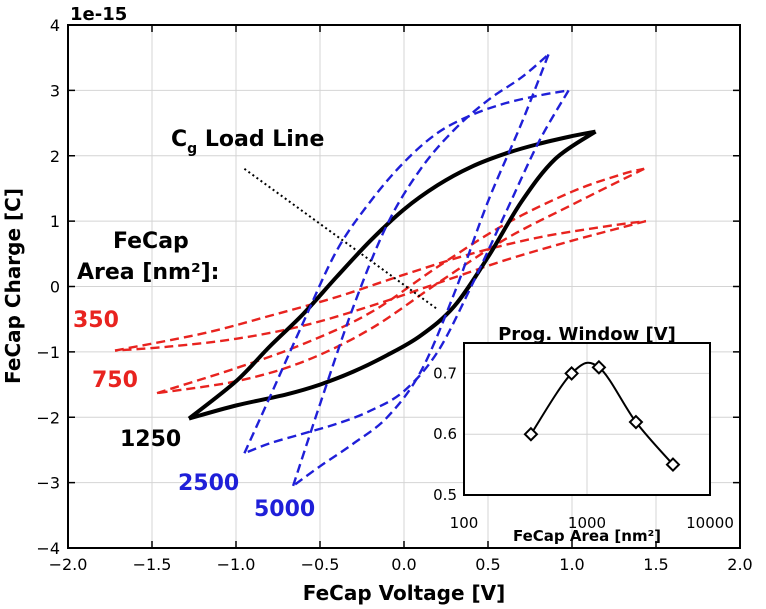 The height and width of the screenshot is (609, 766). I want to click on main-x-tick-label: 1.5, so click(655, 564).